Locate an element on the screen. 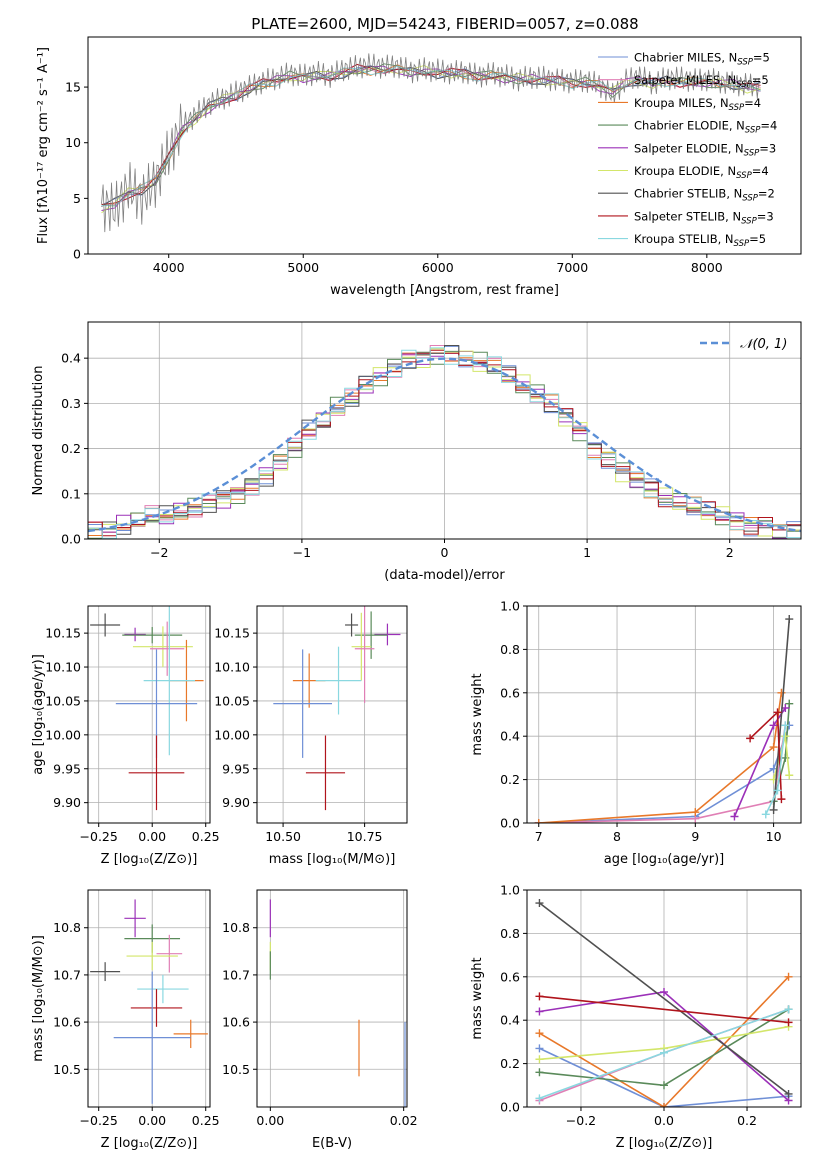 Image resolution: width=819 pixels, height=1170 pixels. x-tick-label: 7 is located at coordinates (539, 836).